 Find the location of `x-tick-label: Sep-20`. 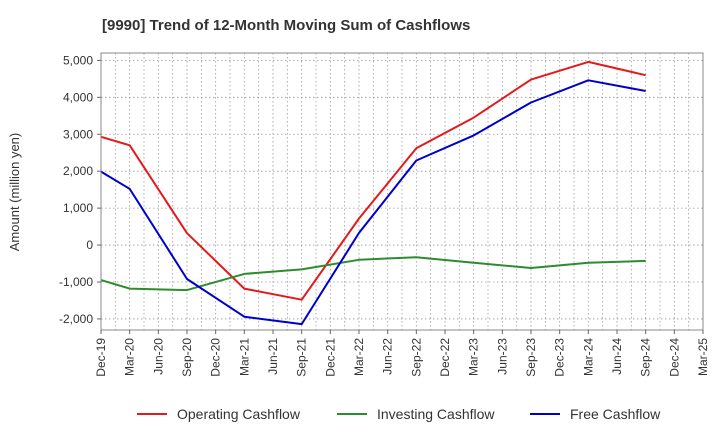

x-tick-label: Sep-20 is located at coordinates (187, 357).